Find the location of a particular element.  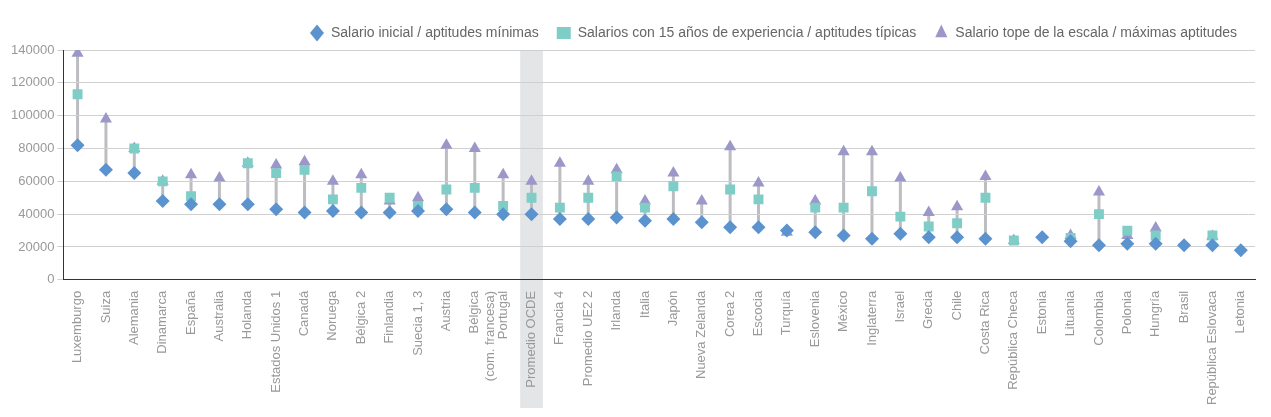

y-tick-label: 80000 is located at coordinates (36, 148).